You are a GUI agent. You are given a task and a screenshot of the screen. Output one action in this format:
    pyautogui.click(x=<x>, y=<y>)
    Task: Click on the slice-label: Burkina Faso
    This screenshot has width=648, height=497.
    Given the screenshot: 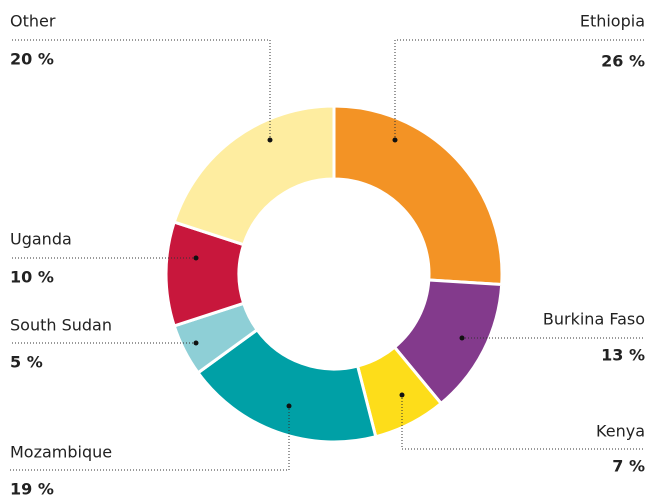 What is the action you would take?
    pyautogui.click(x=594, y=319)
    